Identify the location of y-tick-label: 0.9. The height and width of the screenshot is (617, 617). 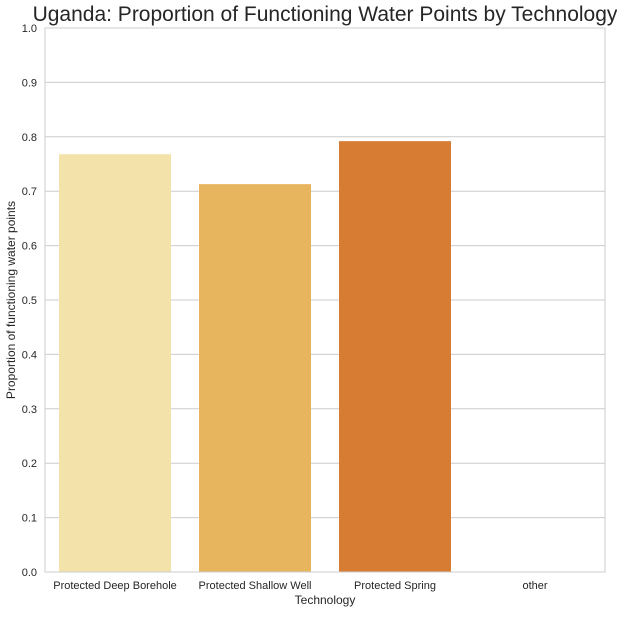
(29, 83).